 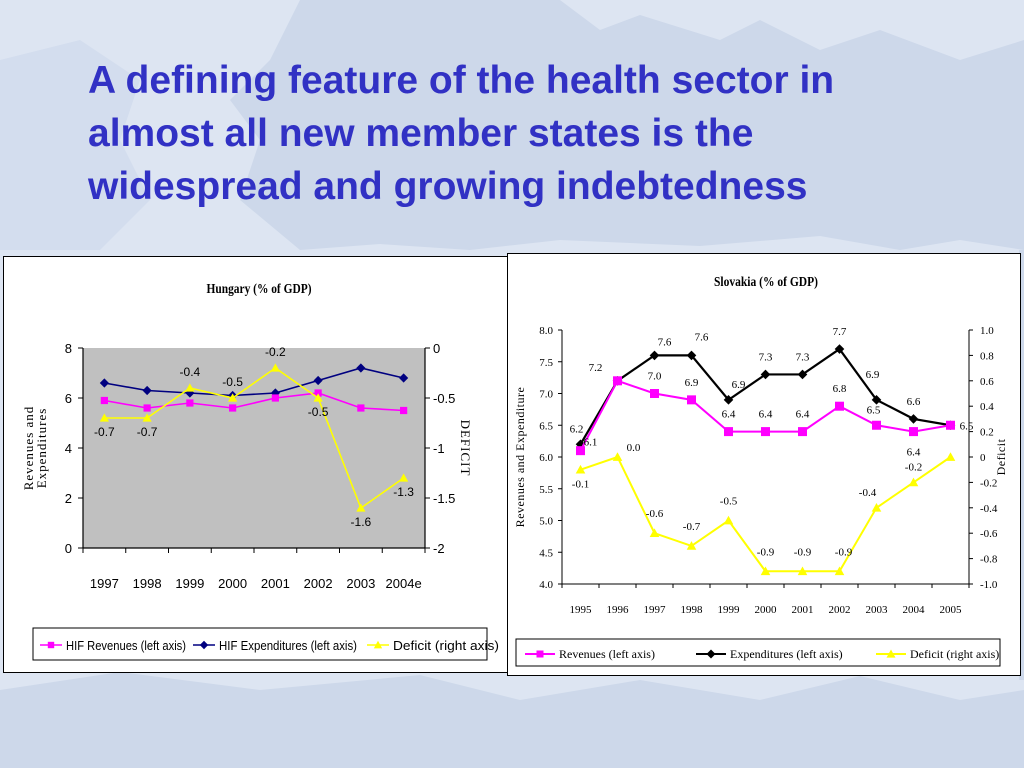 I want to click on slovakia-y2-axis-title: Deficit, so click(x=1001, y=456).